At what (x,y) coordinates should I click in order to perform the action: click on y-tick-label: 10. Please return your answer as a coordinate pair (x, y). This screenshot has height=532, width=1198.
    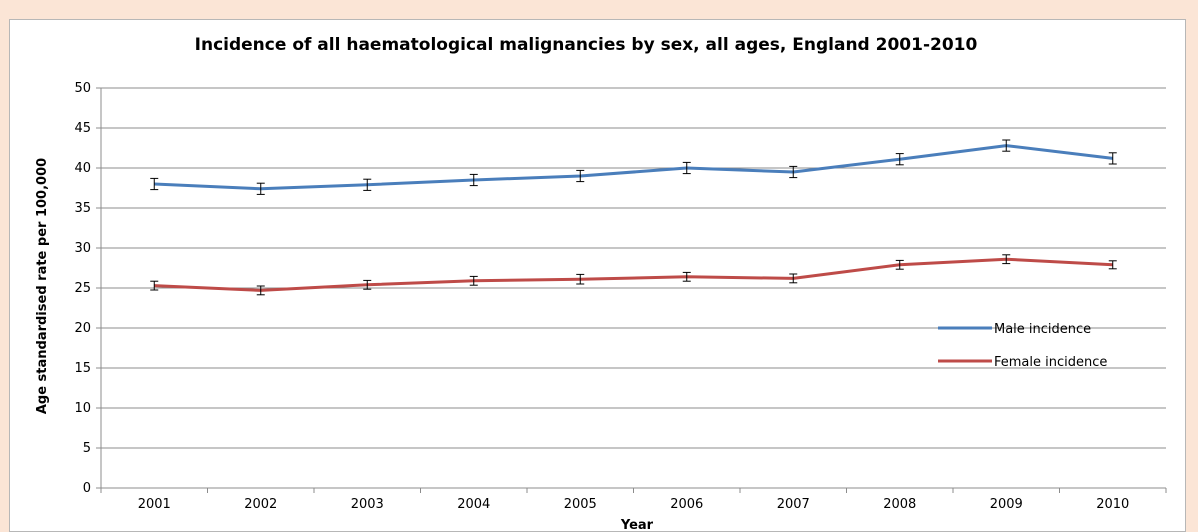
    Looking at the image, I should click on (82, 408).